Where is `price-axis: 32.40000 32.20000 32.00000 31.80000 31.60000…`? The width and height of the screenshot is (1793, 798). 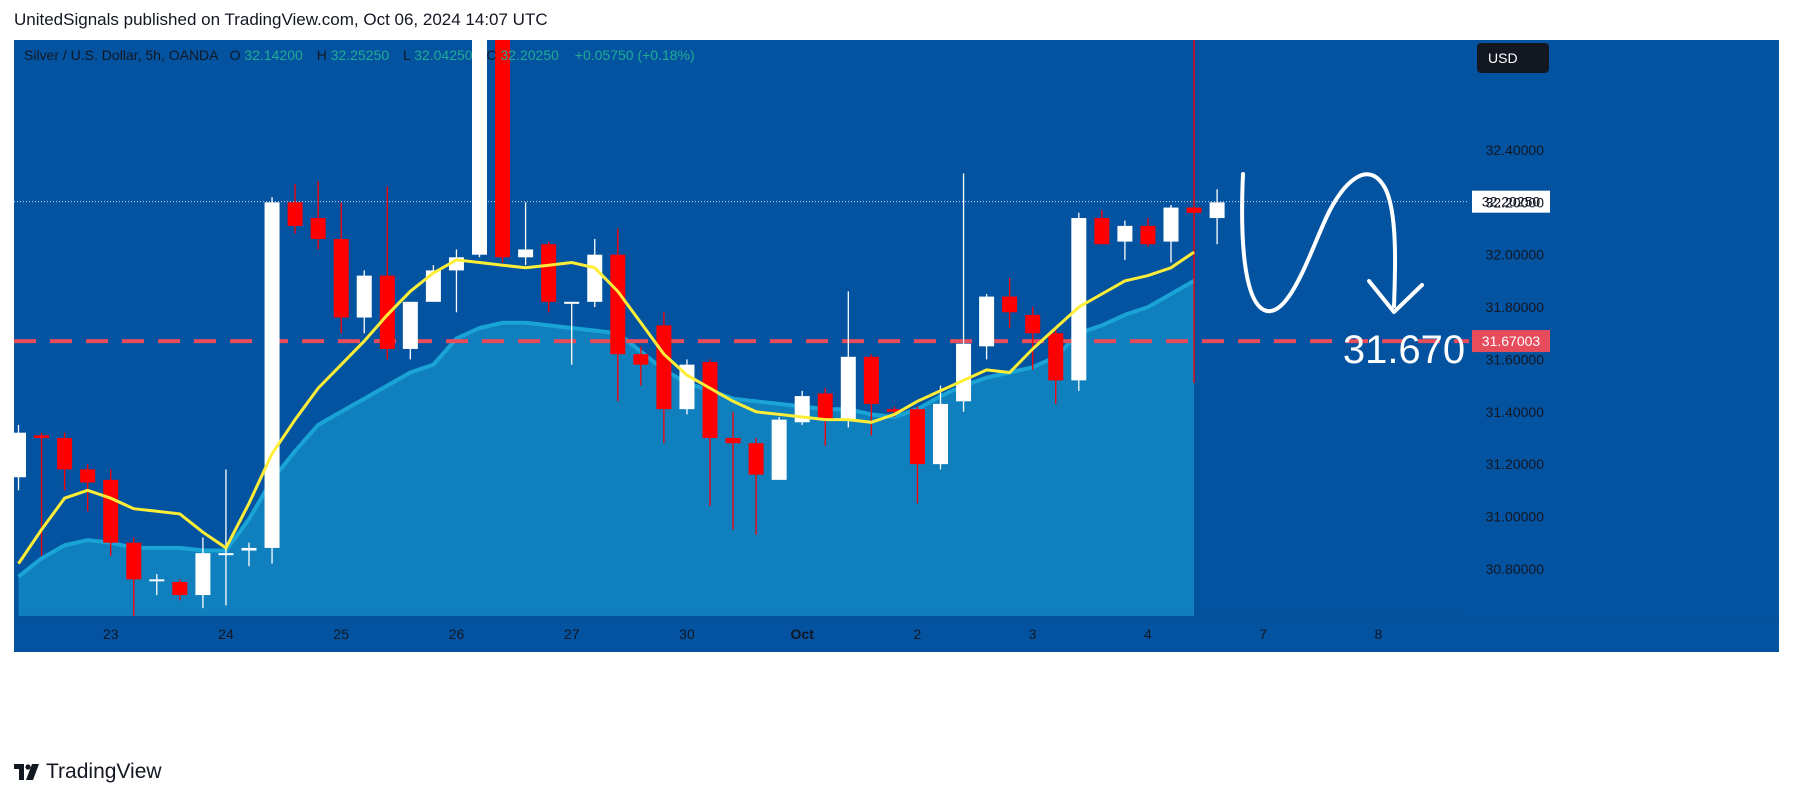 price-axis: 32.40000 32.20000 32.00000 31.80000 31.60000… is located at coordinates (1515, 359).